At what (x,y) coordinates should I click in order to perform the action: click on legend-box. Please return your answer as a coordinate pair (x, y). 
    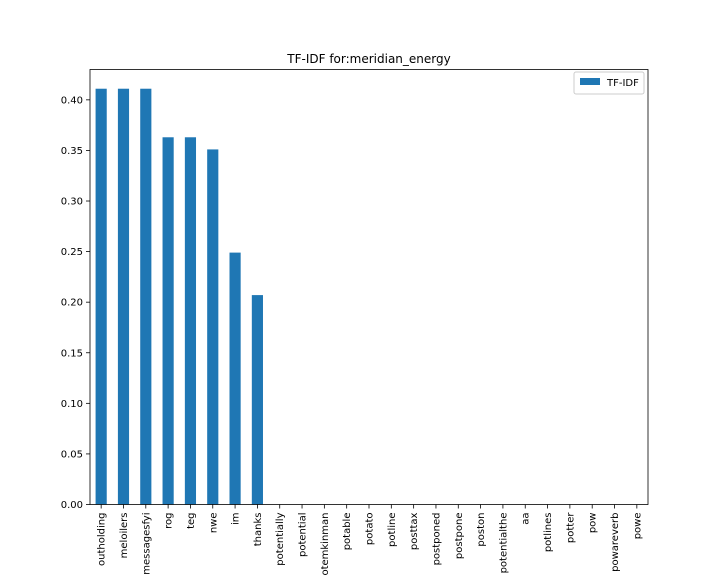
    Looking at the image, I should click on (609, 83).